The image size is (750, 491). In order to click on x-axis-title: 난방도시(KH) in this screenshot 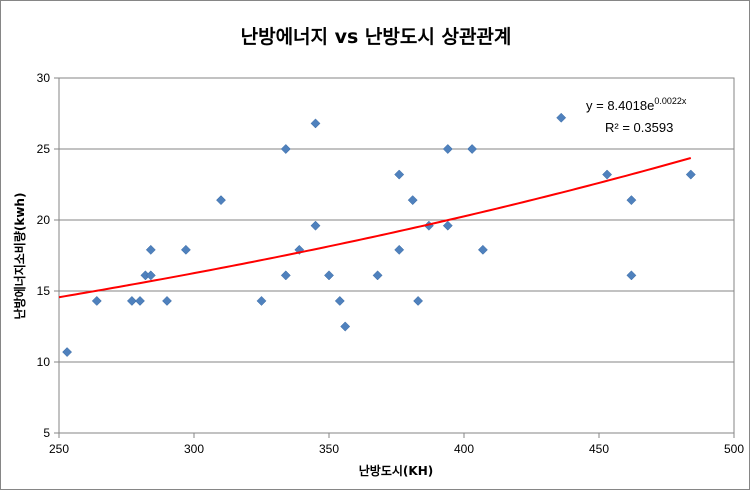, I will do `click(396, 470)`.